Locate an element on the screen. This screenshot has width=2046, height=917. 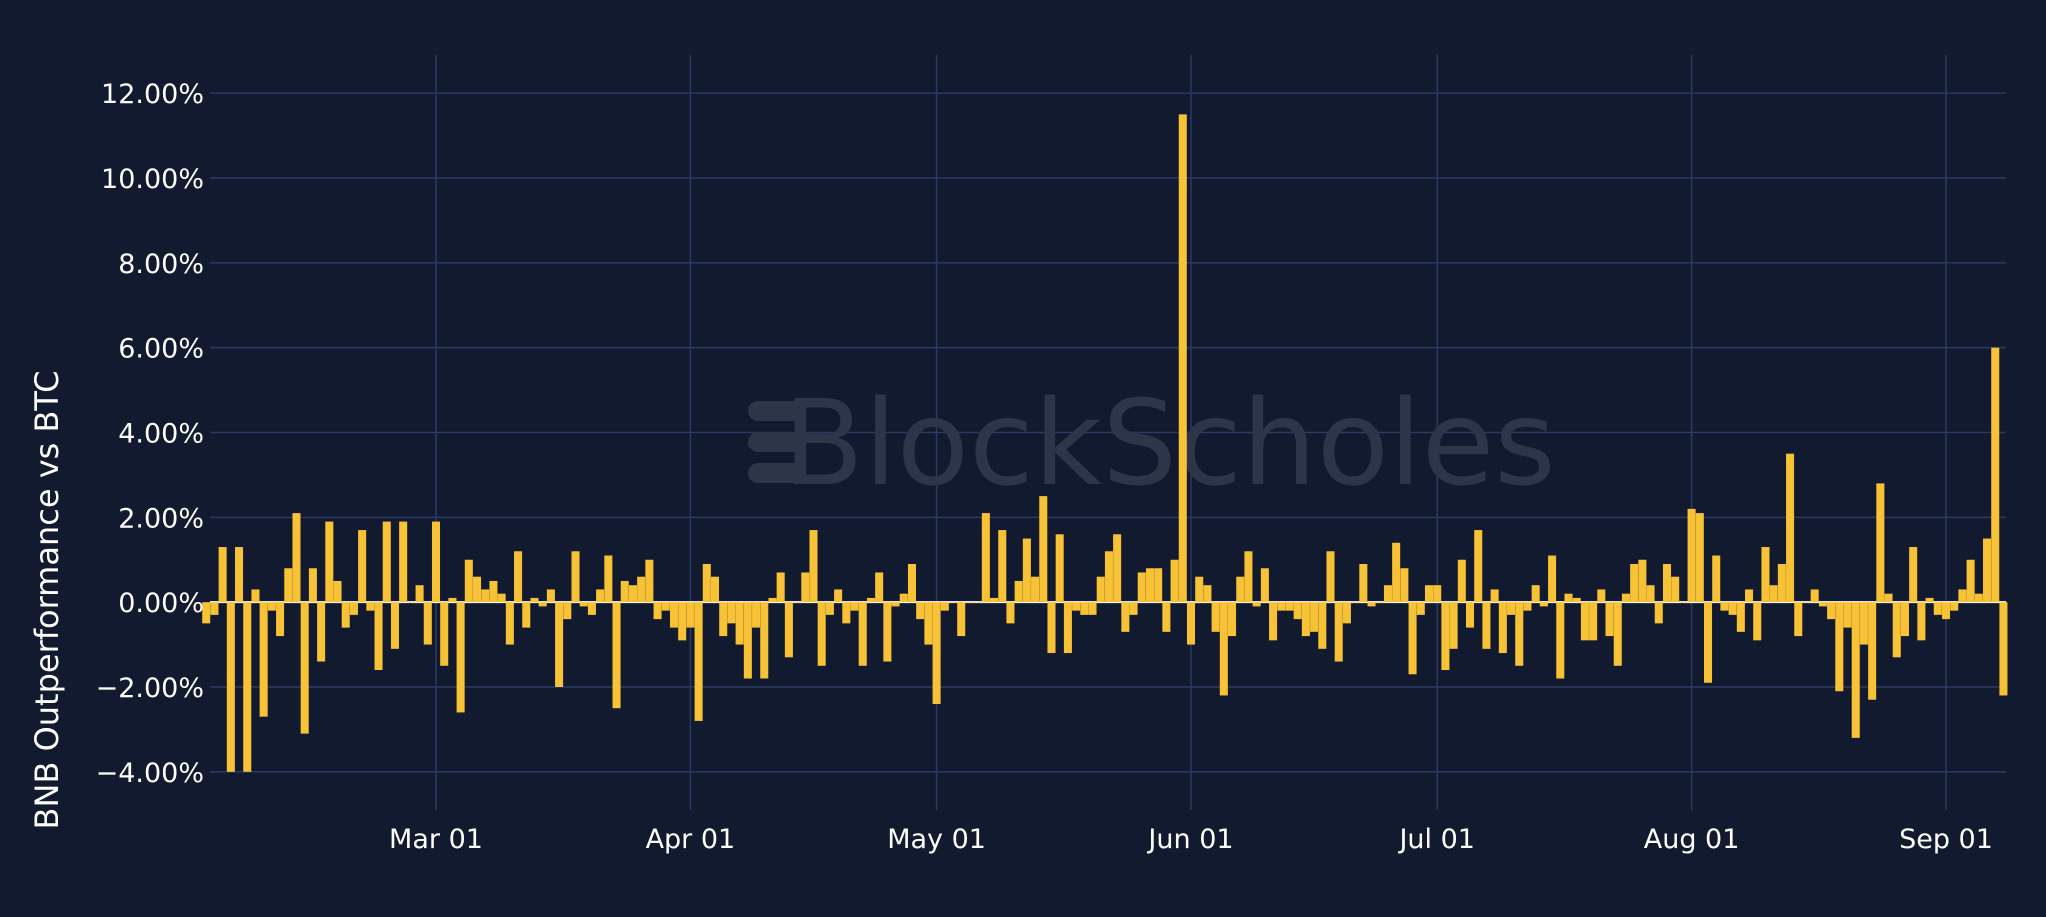
x-tick-label: Aug 01 is located at coordinates (1692, 839).